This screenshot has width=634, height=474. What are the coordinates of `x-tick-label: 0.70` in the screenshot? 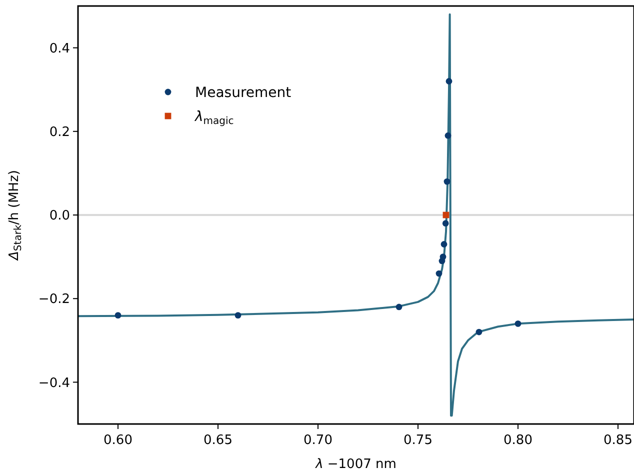 It's located at (318, 440).